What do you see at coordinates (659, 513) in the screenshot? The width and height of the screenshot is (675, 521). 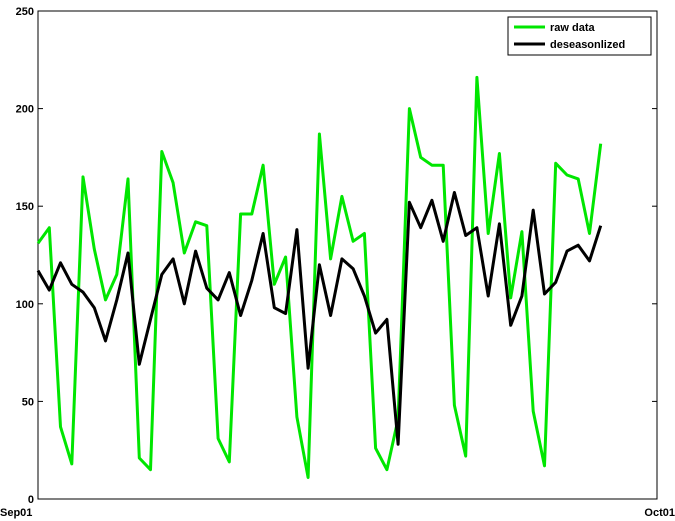 I see `x-tick-label-end: Oct01` at bounding box center [659, 513].